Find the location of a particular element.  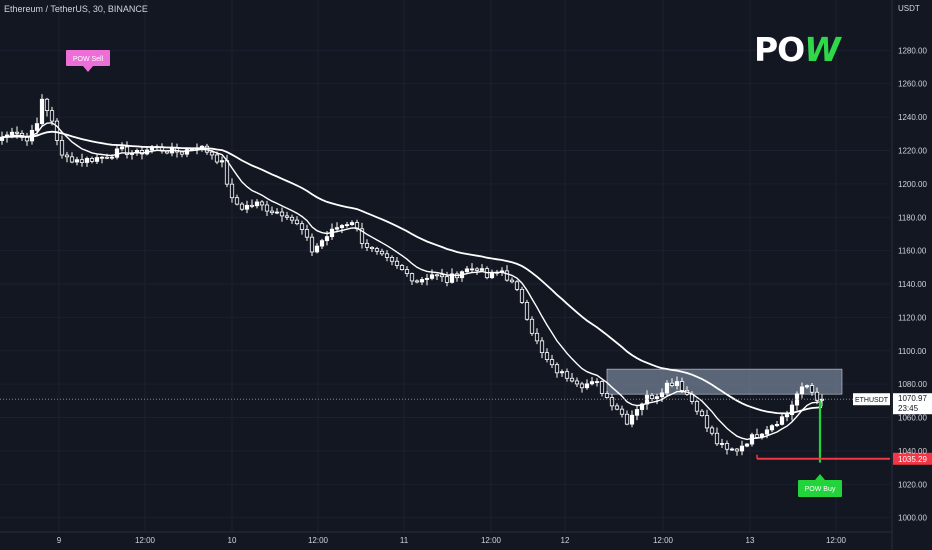

time-tick-label: 13 is located at coordinates (750, 540).